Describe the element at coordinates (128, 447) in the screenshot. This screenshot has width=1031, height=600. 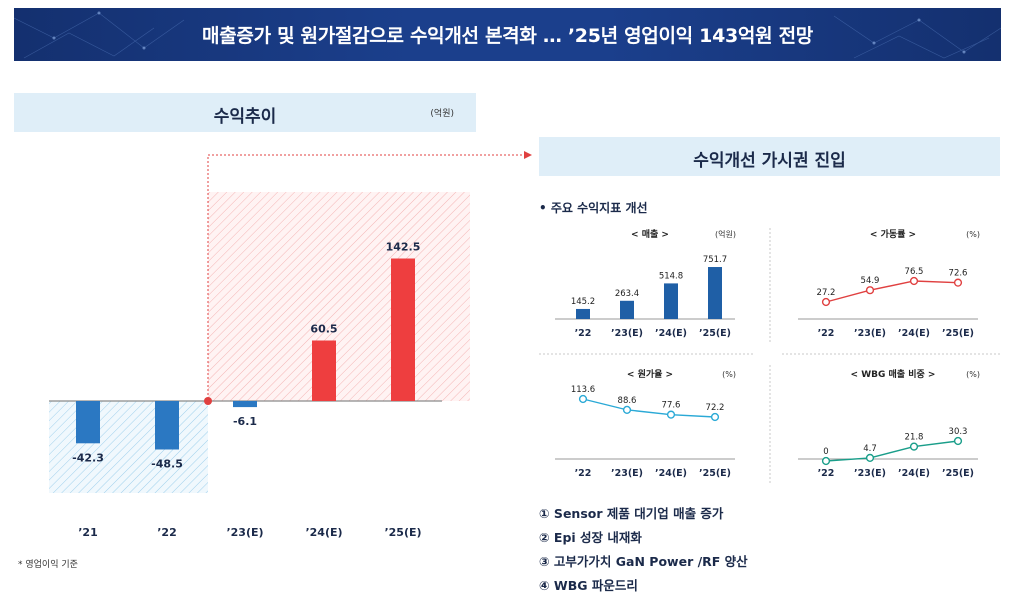
I see `loss-region-hatch` at that location.